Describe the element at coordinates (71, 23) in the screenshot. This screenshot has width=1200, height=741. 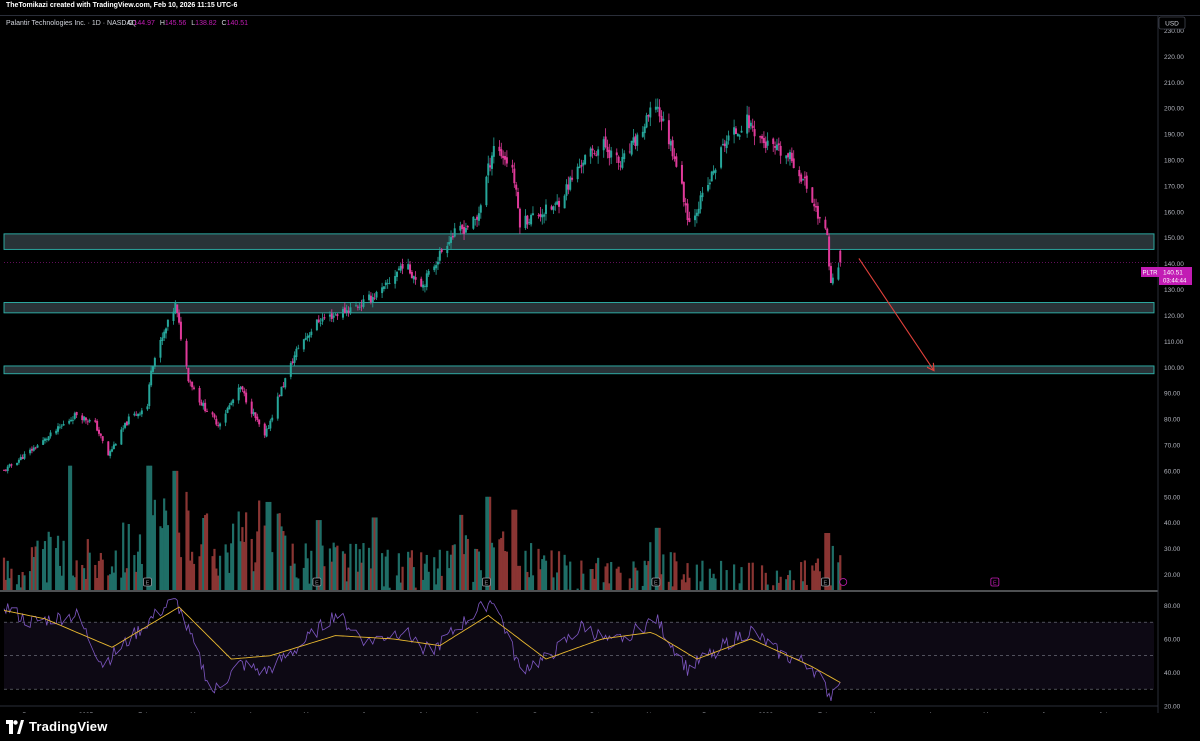
I see `legend-symbol-title: Palantir Technologies Inc. · 1D · NASDAQ` at that location.